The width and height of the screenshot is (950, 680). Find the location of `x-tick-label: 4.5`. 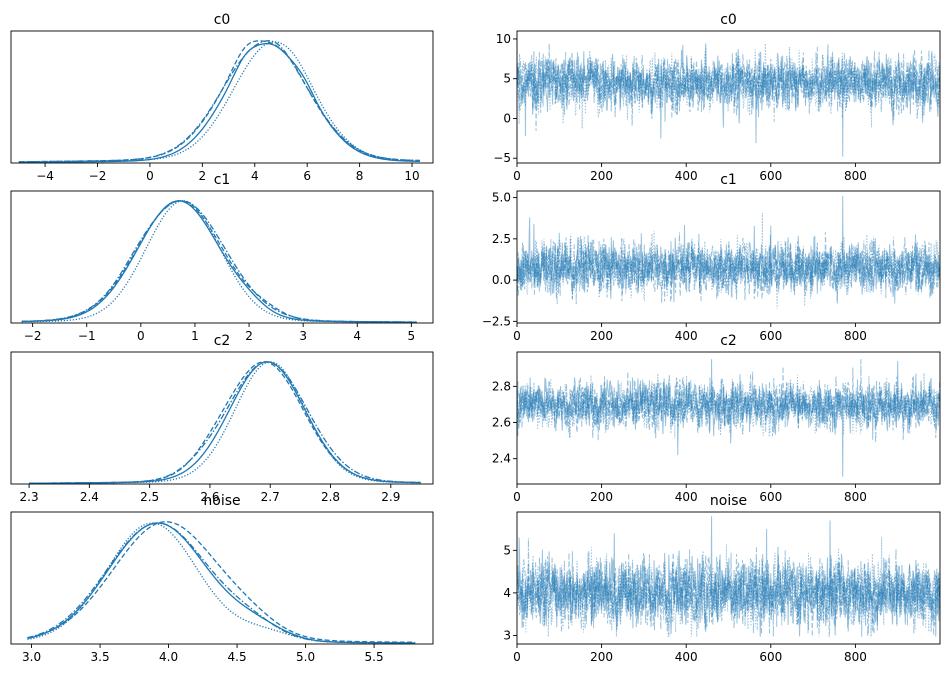

x-tick-label: 4.5 is located at coordinates (237, 657).